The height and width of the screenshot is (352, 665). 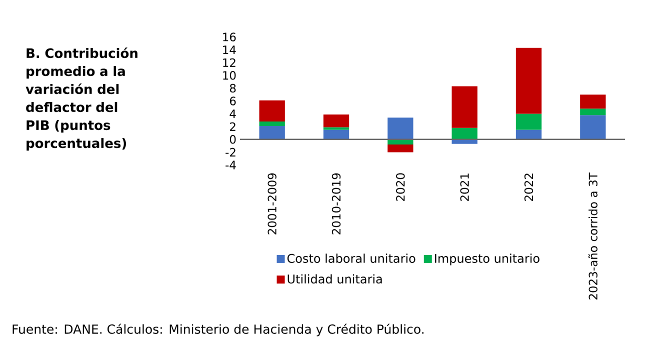 I want to click on x-tick-label: 2021, so click(x=464, y=187).